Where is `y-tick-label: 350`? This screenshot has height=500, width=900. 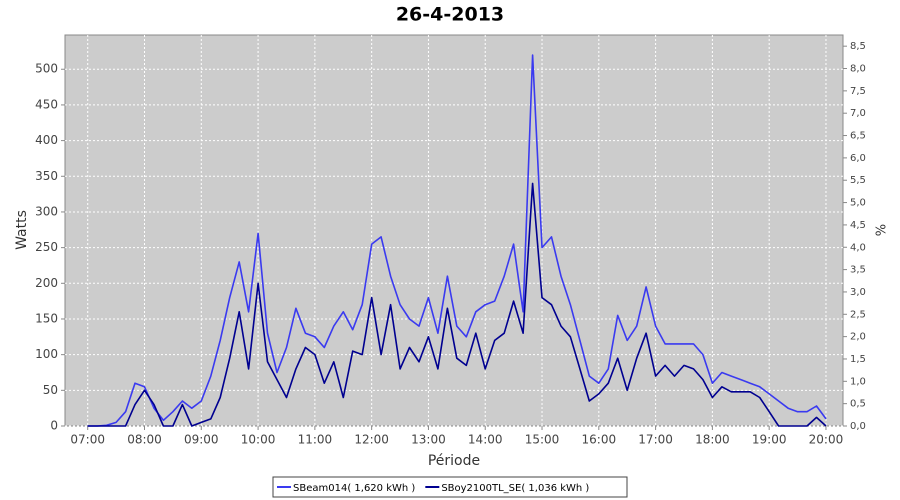 y-tick-label: 350 is located at coordinates (46, 176).